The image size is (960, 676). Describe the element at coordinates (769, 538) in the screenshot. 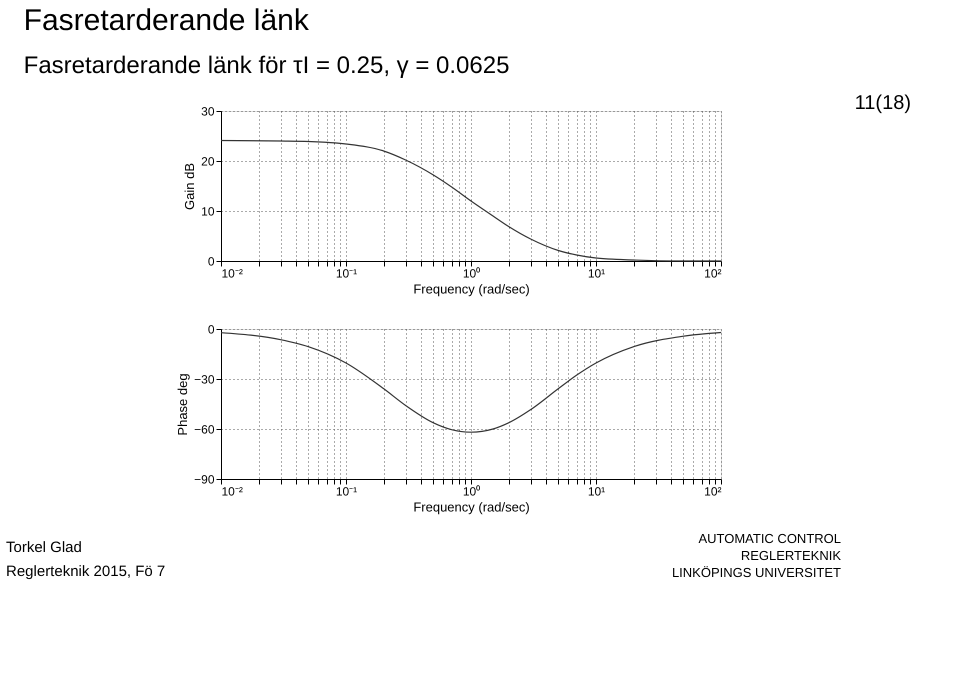

I see `text: AUTOMATIC CONTROL` at that location.